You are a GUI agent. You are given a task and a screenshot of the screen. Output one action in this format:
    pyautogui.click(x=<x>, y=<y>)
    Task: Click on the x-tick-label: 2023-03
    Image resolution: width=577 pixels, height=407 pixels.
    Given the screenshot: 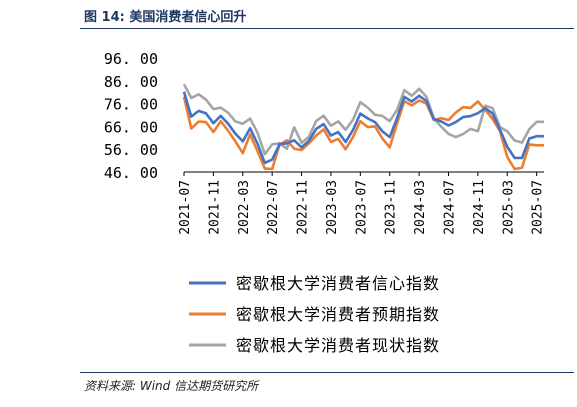 What is the action you would take?
    pyautogui.click(x=332, y=207)
    